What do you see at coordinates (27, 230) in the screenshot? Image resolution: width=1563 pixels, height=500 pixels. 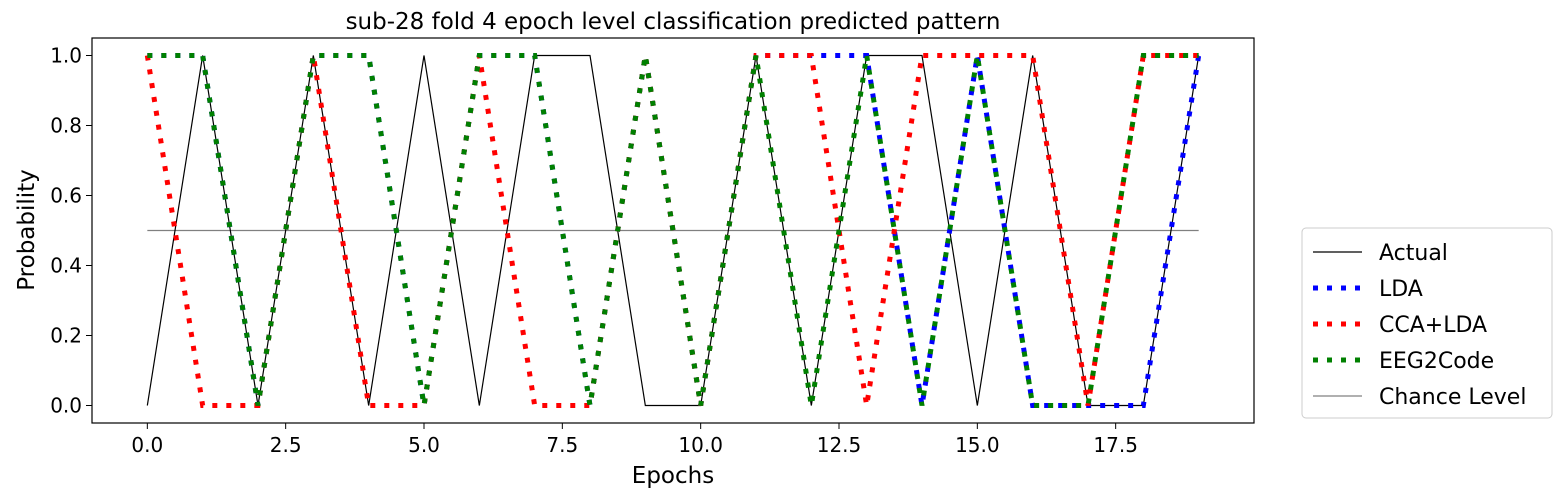 I see `y-axis-title: Probability` at bounding box center [27, 230].